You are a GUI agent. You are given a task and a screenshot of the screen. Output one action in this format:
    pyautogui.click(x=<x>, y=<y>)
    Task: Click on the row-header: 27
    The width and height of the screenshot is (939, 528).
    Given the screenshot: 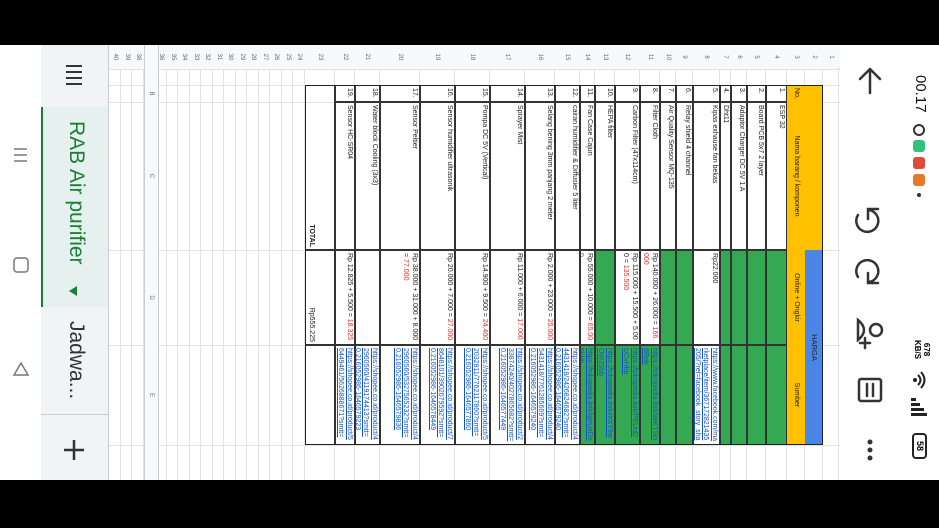 What is the action you would take?
    pyautogui.click(x=265, y=57)
    